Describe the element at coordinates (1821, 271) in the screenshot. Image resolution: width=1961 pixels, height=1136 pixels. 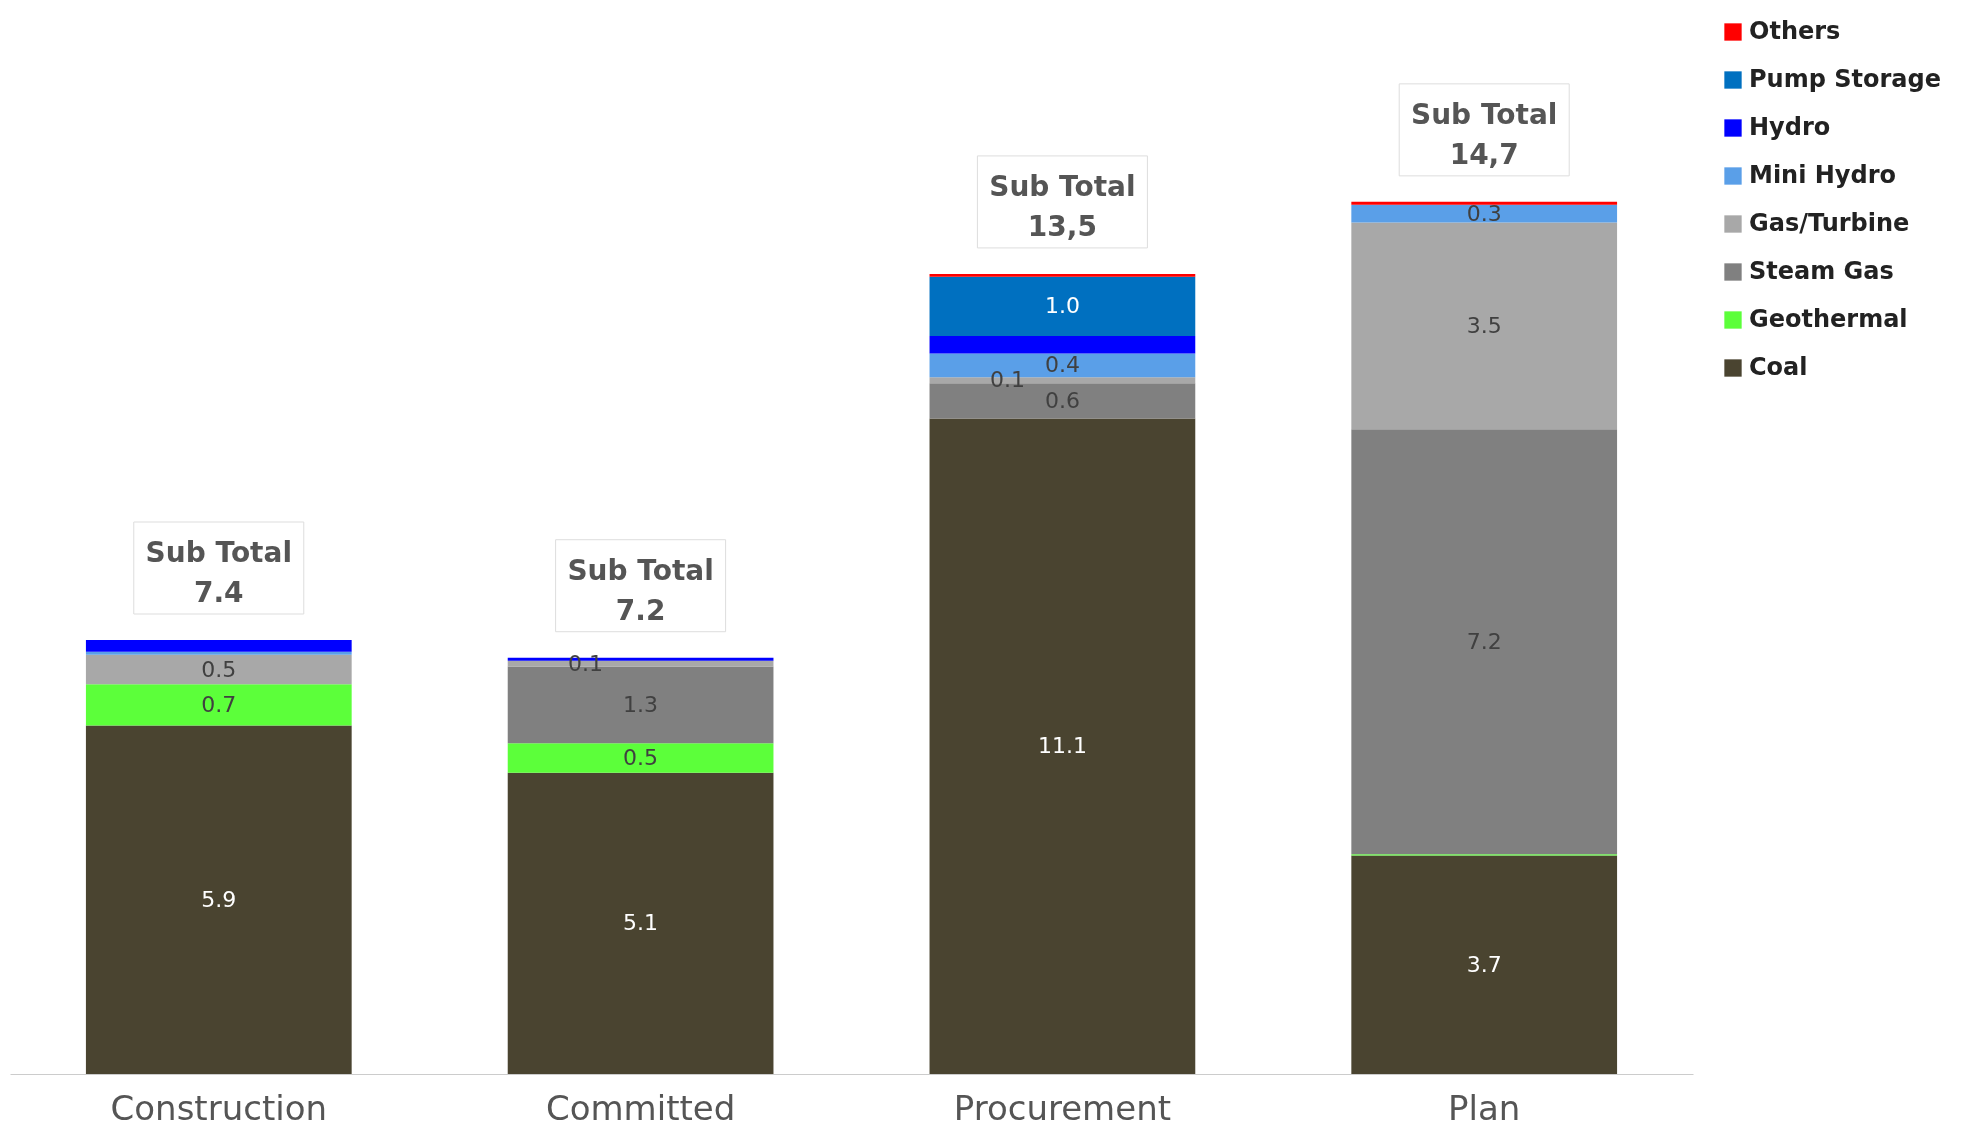
I see `legend-label: Steam Gas` at that location.